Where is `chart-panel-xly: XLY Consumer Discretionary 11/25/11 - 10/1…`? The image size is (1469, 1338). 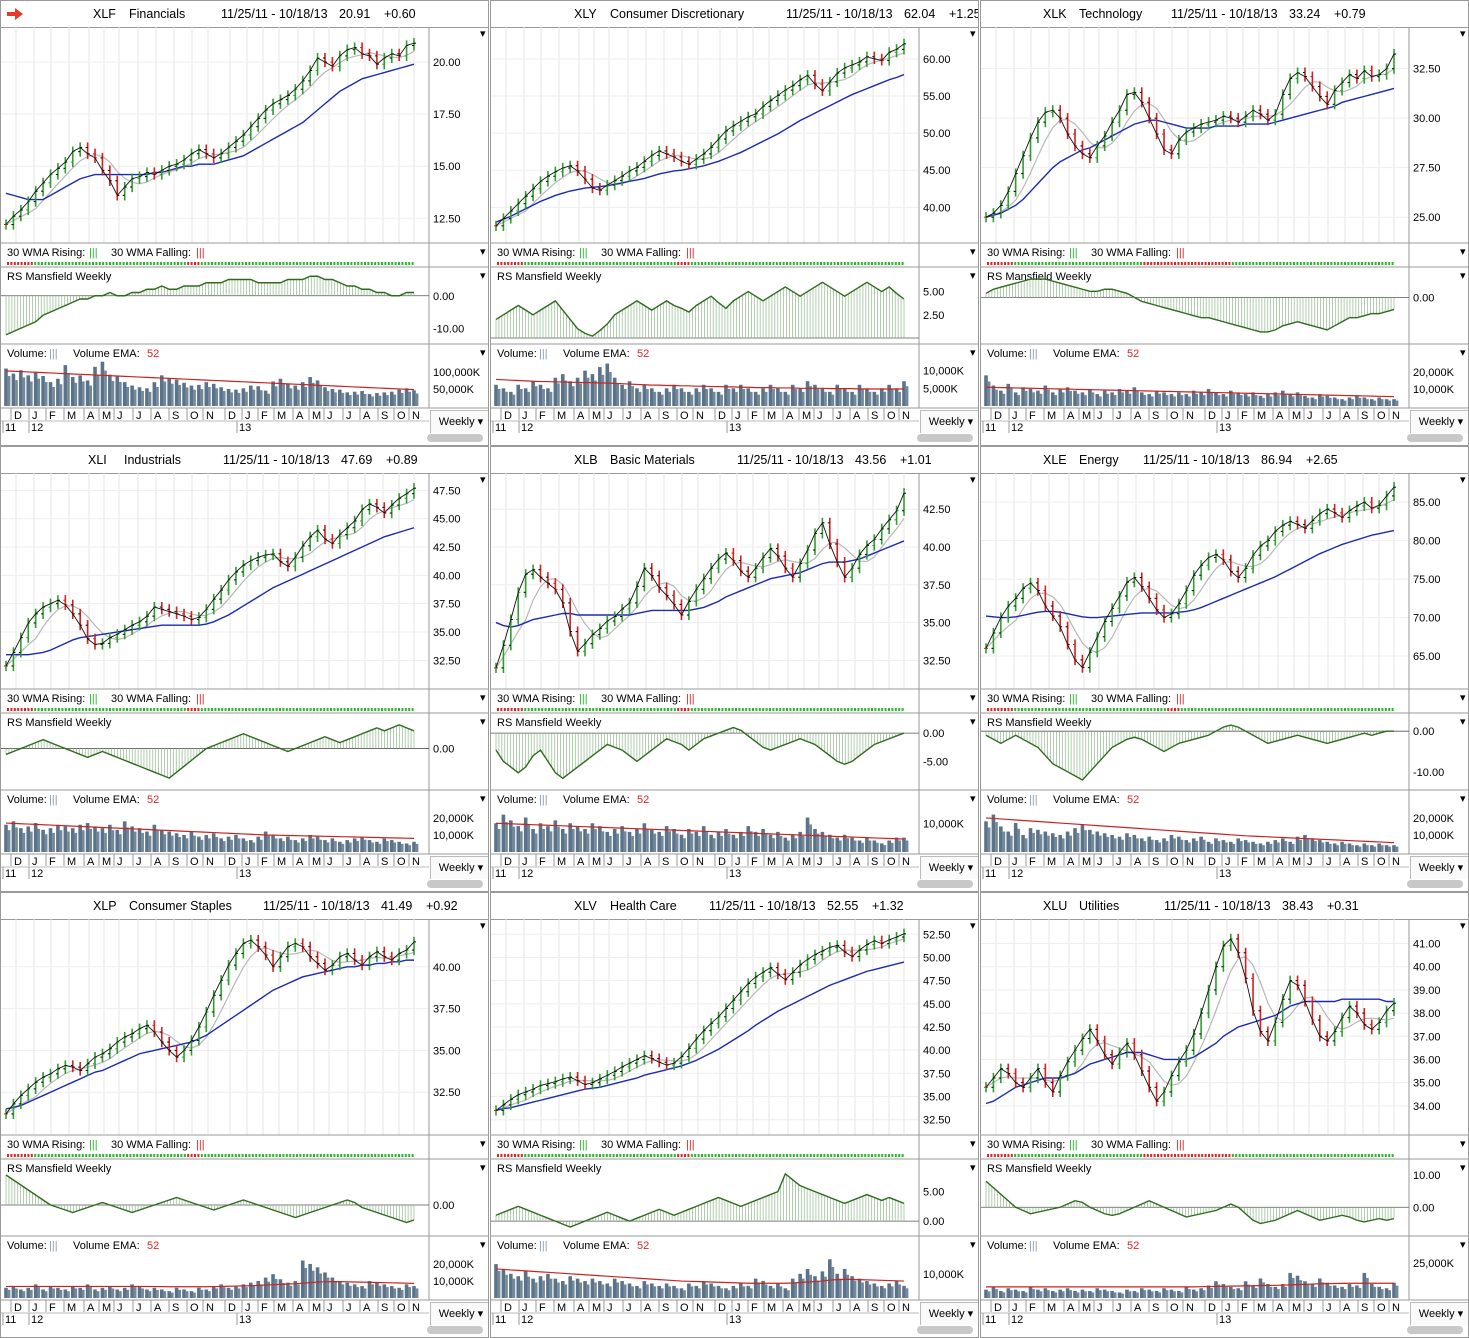 chart-panel-xly: XLY Consumer Discretionary 11/25/11 - 10/1… is located at coordinates (734, 223).